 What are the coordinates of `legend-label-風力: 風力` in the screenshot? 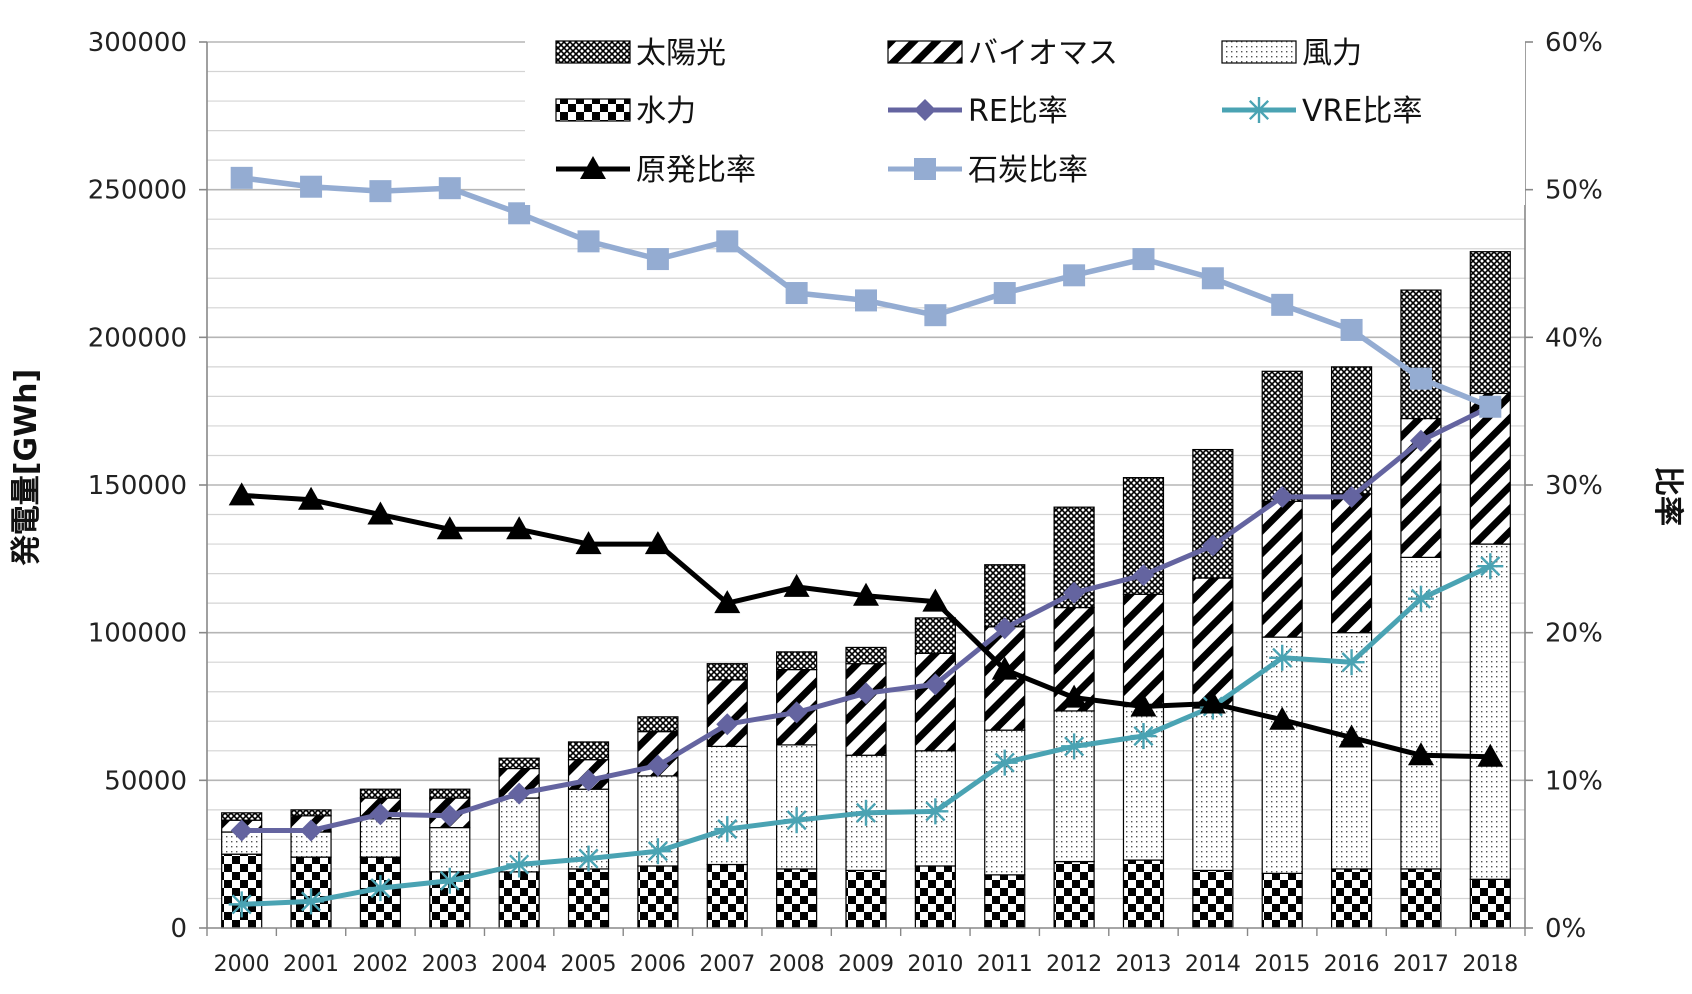 It's located at (1332, 53).